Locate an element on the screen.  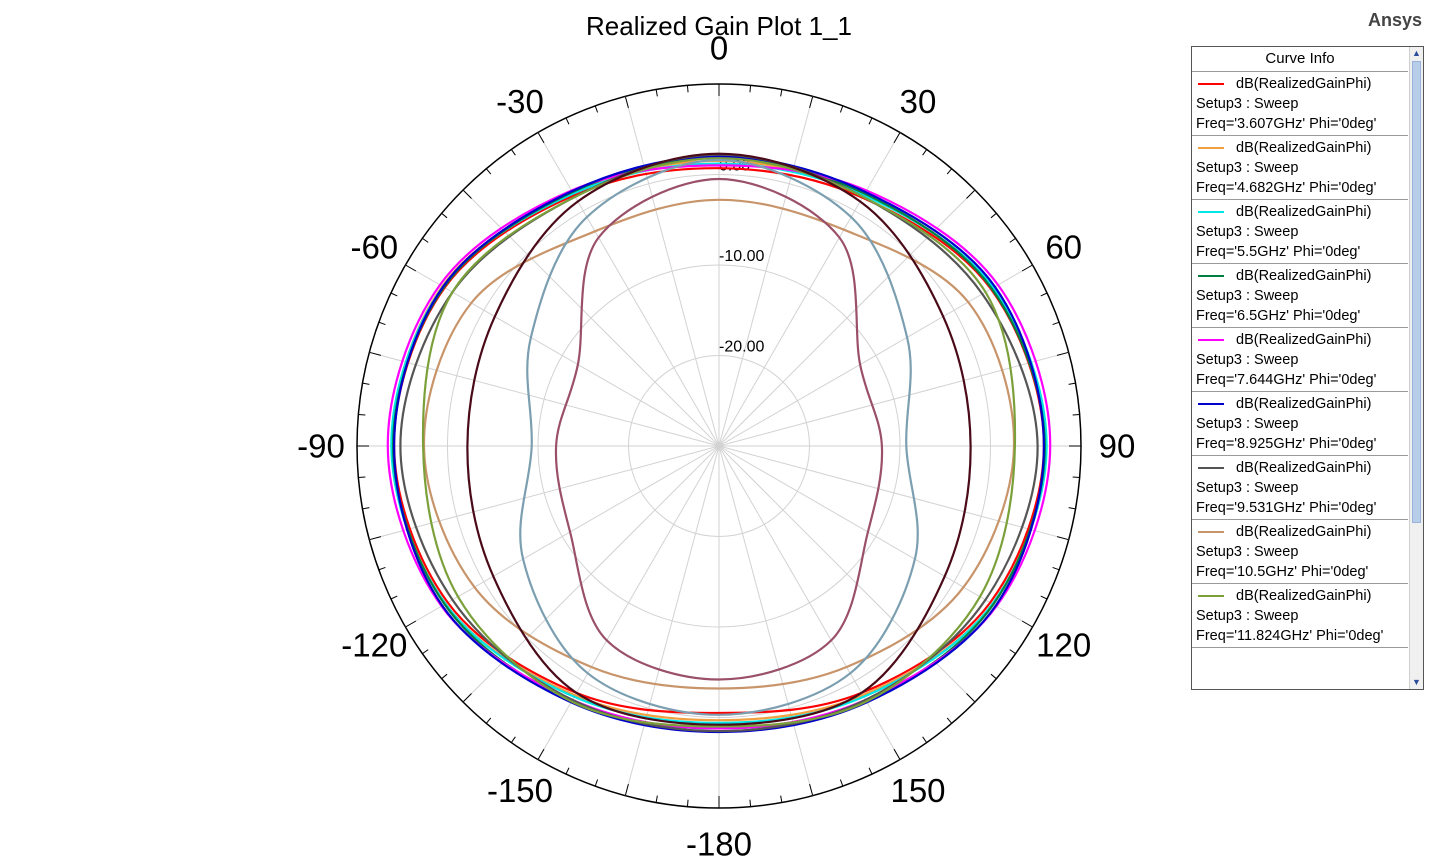
legend-params: Freq='11.824GHz' Phi='0deg' is located at coordinates (1290, 636).